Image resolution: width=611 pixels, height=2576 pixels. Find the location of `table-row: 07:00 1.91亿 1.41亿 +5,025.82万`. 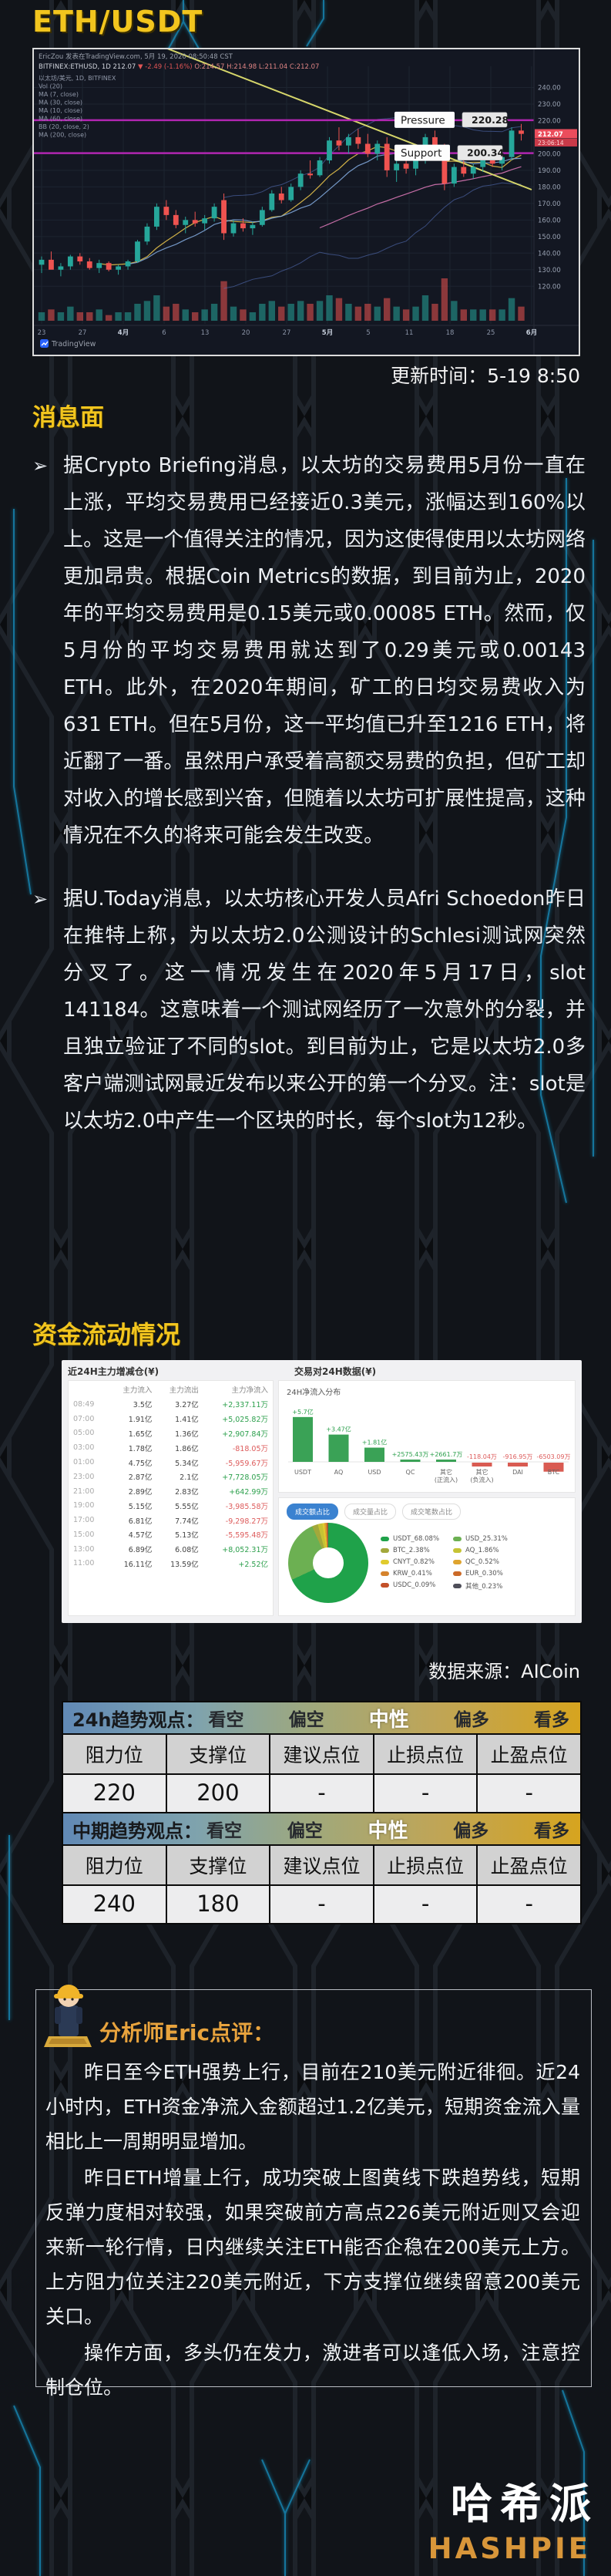

table-row: 07:00 1.91亿 1.41亿 +5,025.82万 is located at coordinates (171, 1419).